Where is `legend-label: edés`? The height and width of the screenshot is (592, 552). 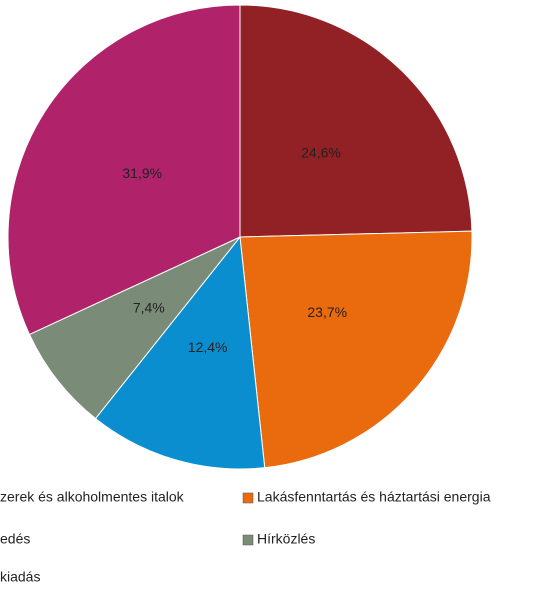 legend-label: edés is located at coordinates (15, 539).